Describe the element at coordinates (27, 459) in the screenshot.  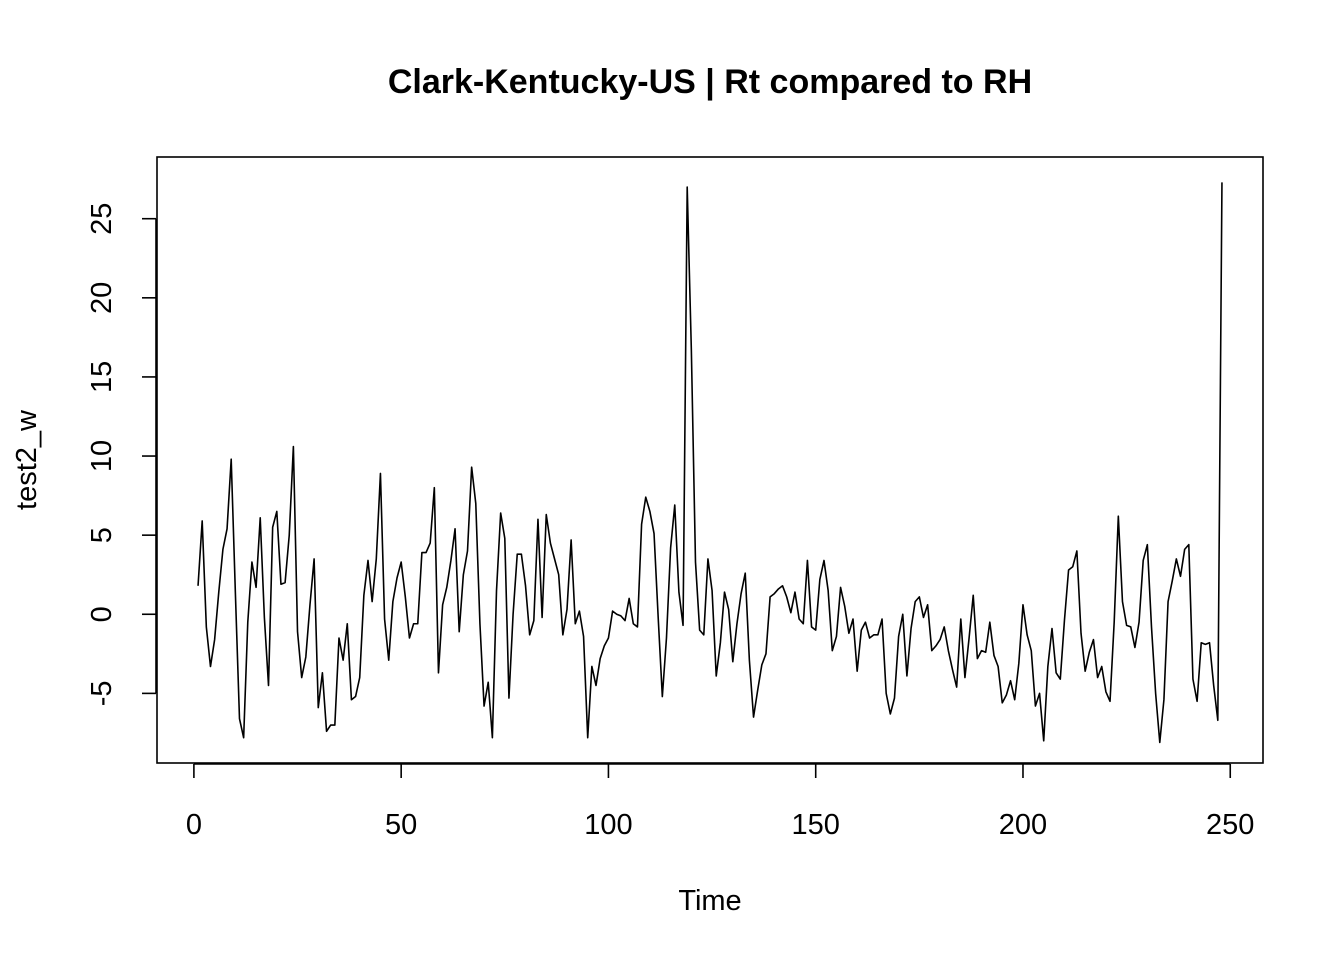
I see `y-axis-label: test2_w` at that location.